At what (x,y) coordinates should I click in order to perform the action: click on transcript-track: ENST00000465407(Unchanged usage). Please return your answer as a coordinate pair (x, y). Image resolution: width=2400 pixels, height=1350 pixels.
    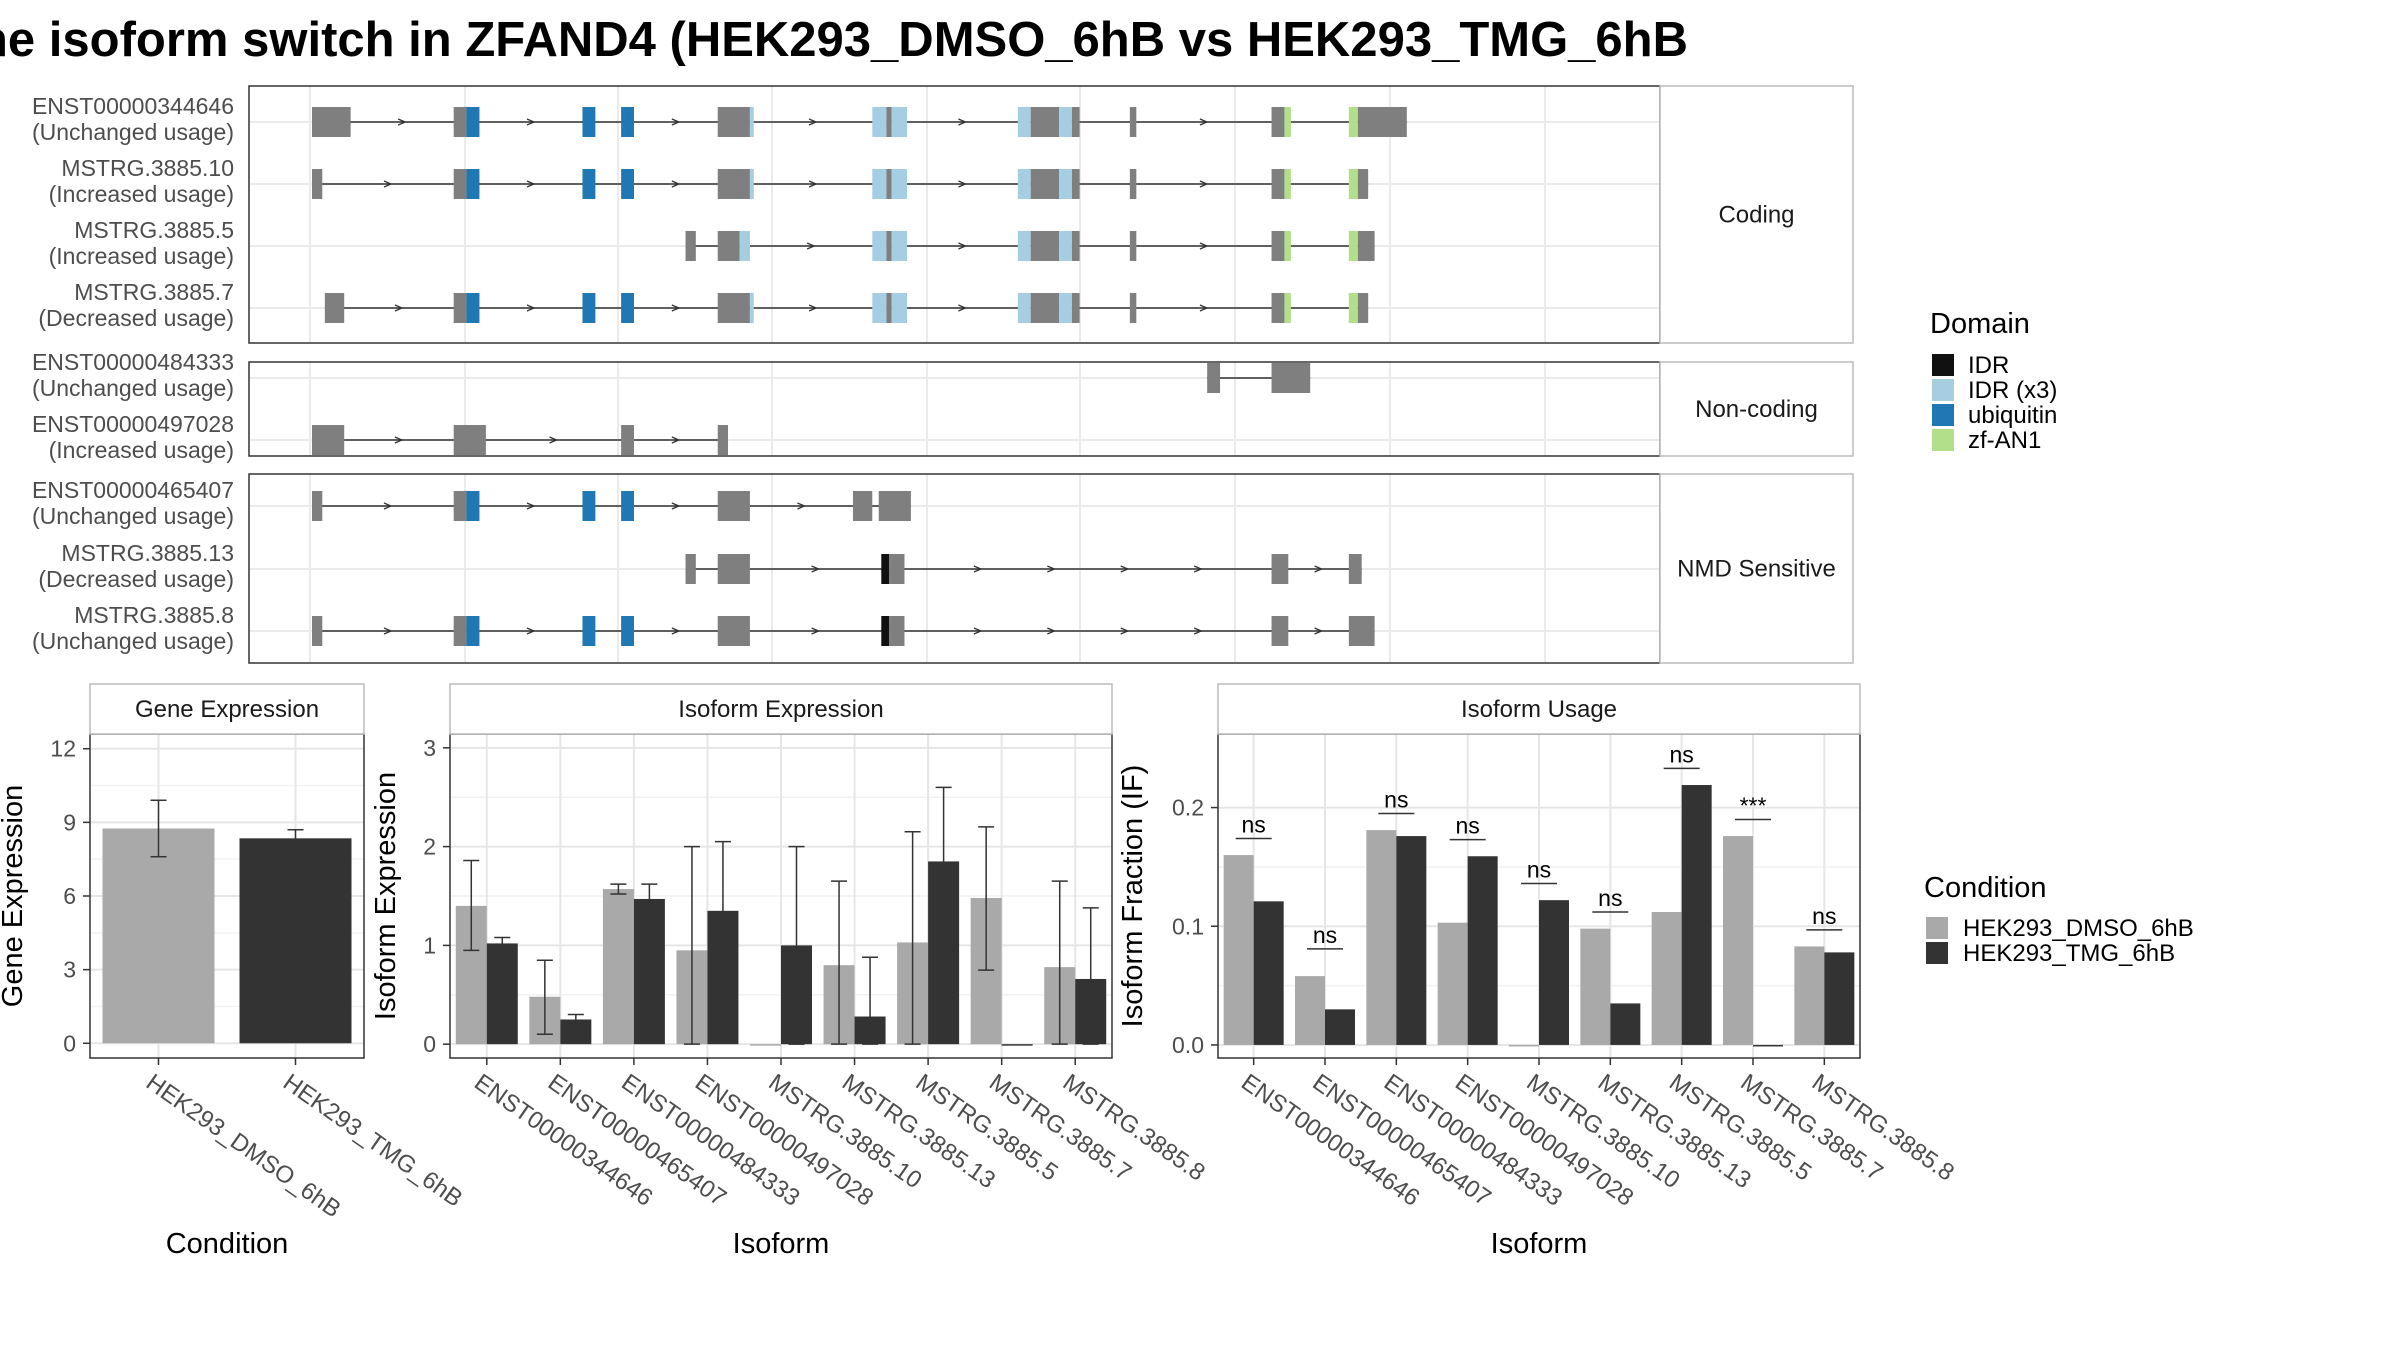
    Looking at the image, I should click on (471, 503).